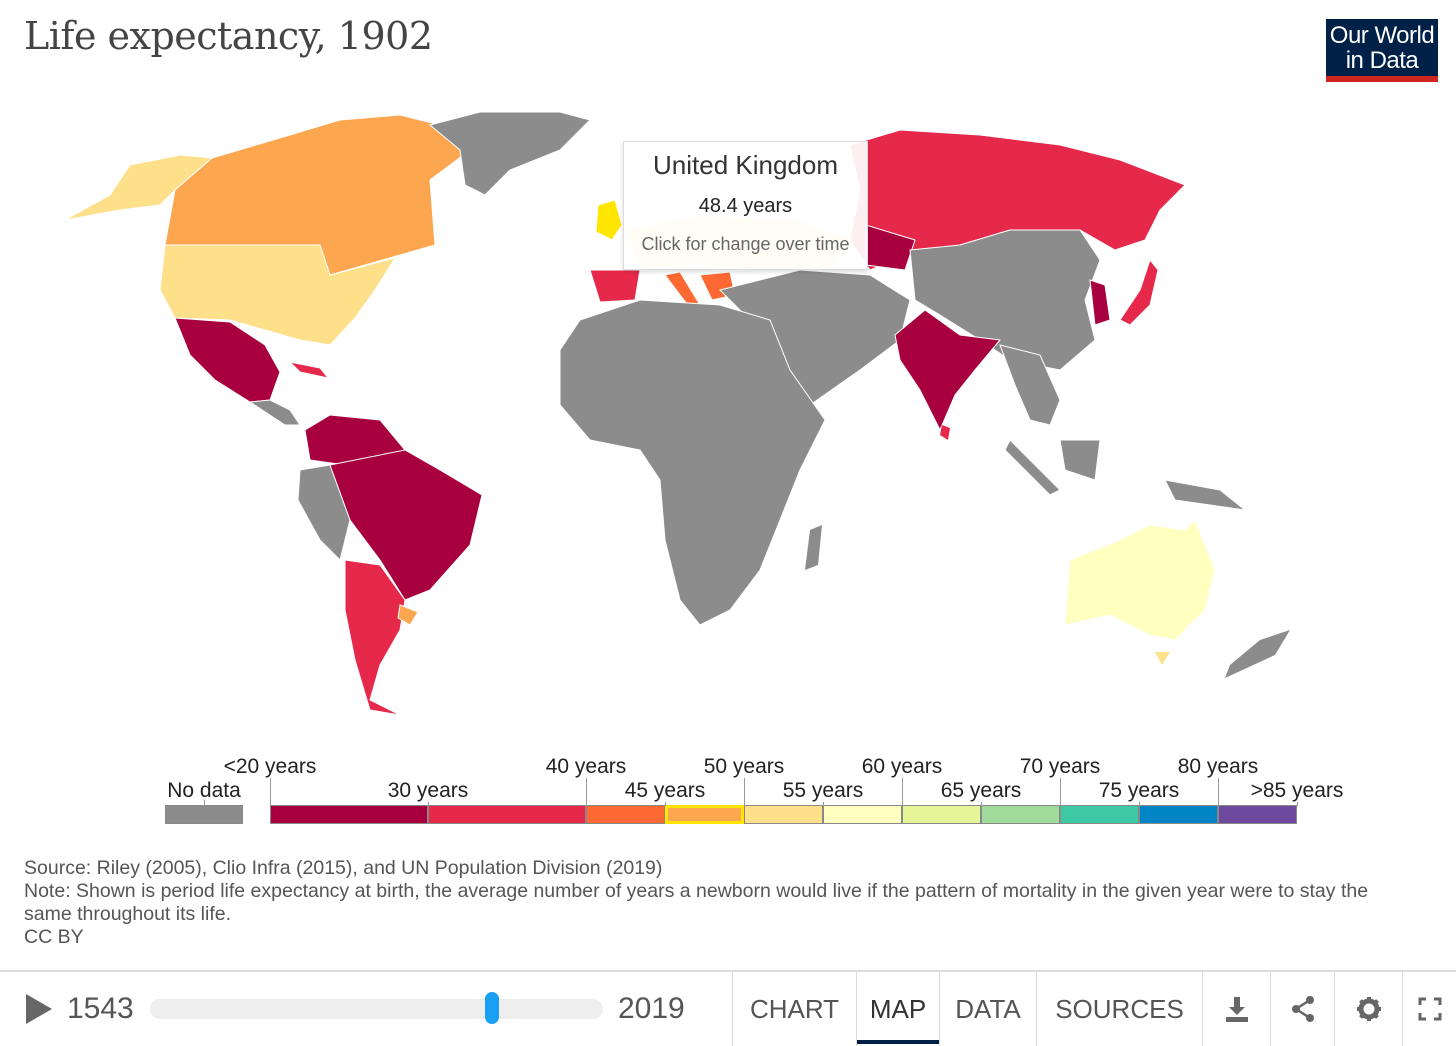 The width and height of the screenshot is (1456, 1046). I want to click on country-madagascar, so click(813, 547).